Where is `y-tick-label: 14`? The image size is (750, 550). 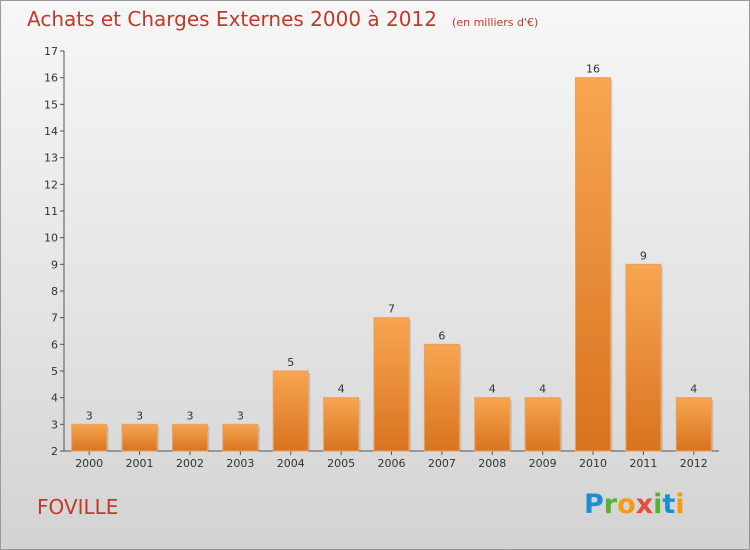 y-tick-label: 14 is located at coordinates (51, 131).